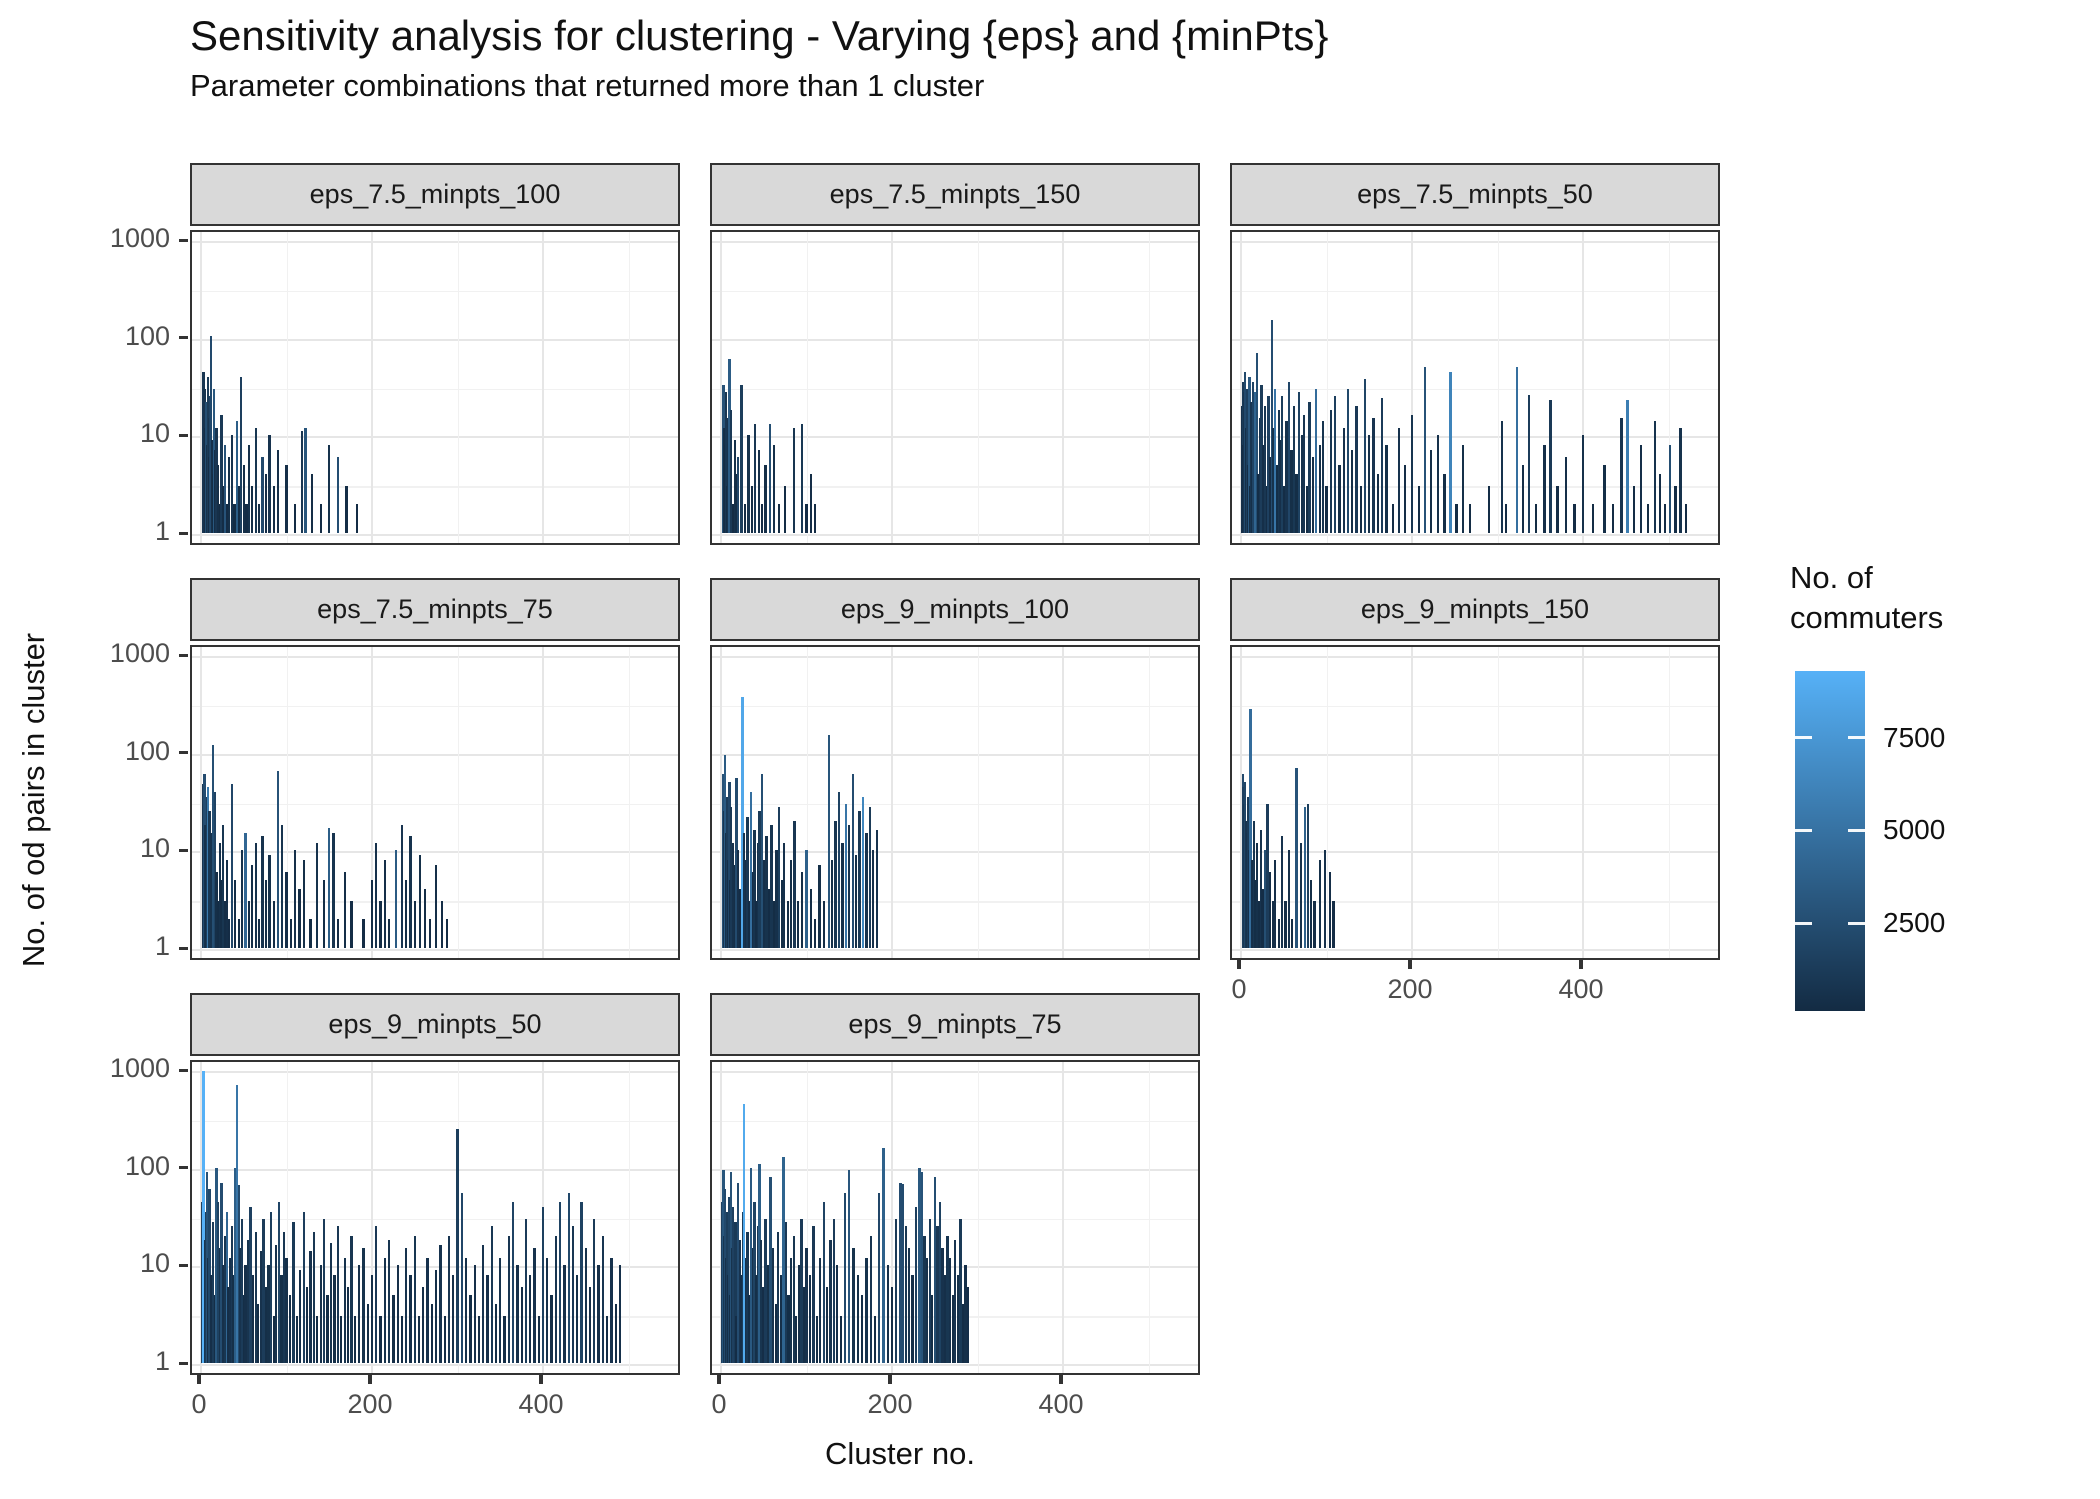 The image size is (2100, 1499). Describe the element at coordinates (1856, 923) in the screenshot. I see `legend-tick-right` at that location.